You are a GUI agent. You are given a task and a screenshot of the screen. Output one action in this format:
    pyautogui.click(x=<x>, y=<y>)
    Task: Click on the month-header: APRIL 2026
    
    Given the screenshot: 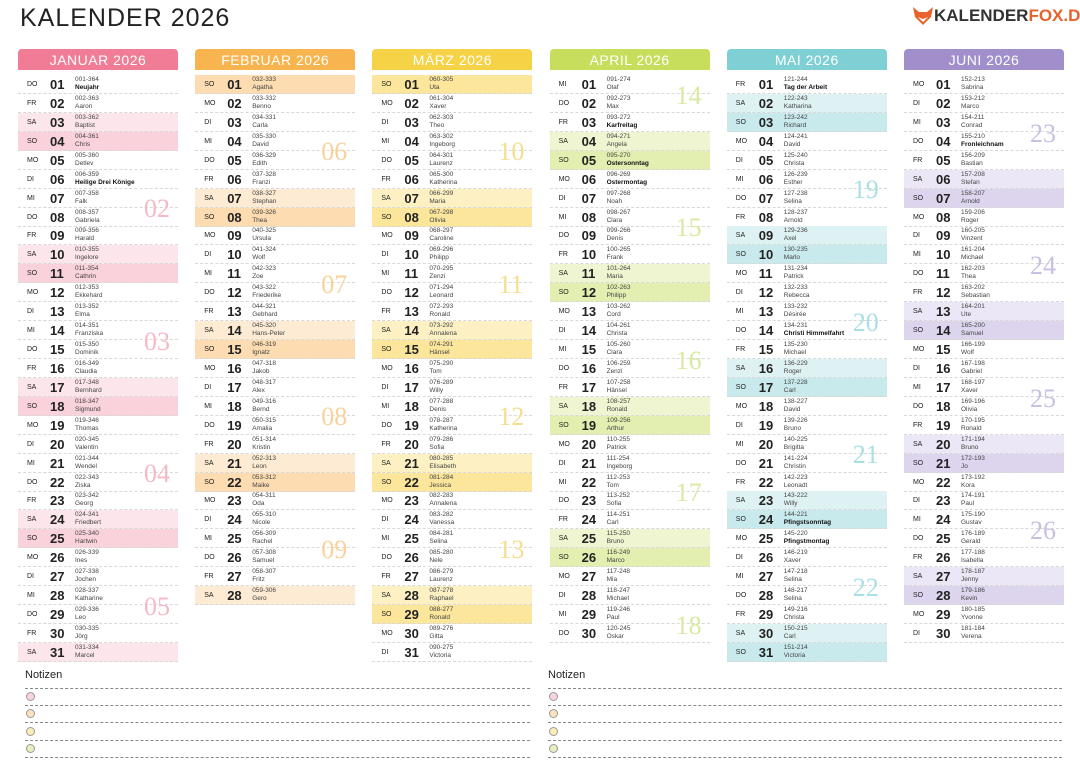 What is the action you would take?
    pyautogui.click(x=629, y=59)
    